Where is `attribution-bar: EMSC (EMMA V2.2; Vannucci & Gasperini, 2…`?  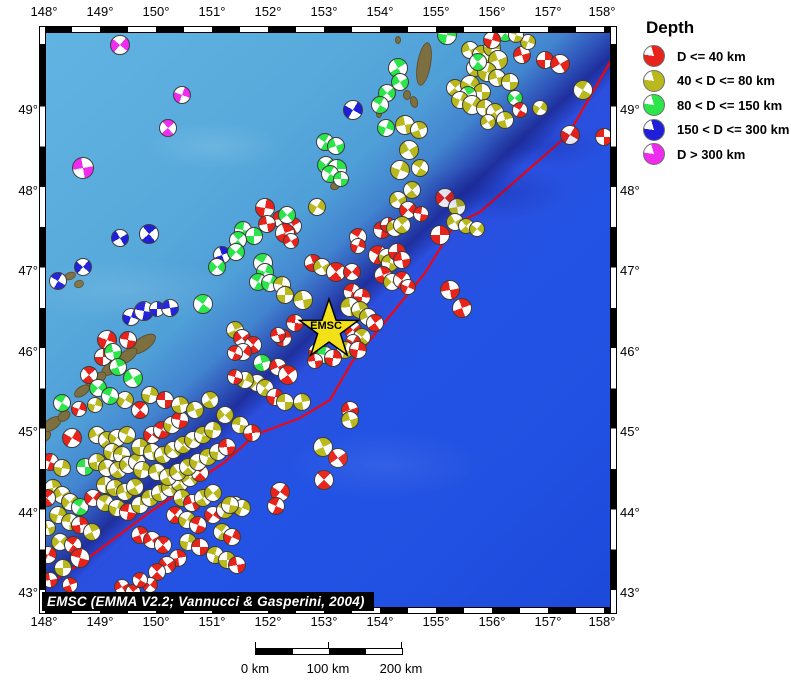
attribution-bar: EMSC (EMMA V2.2; Vannucci & Gasperini, 2… is located at coordinates (208, 601).